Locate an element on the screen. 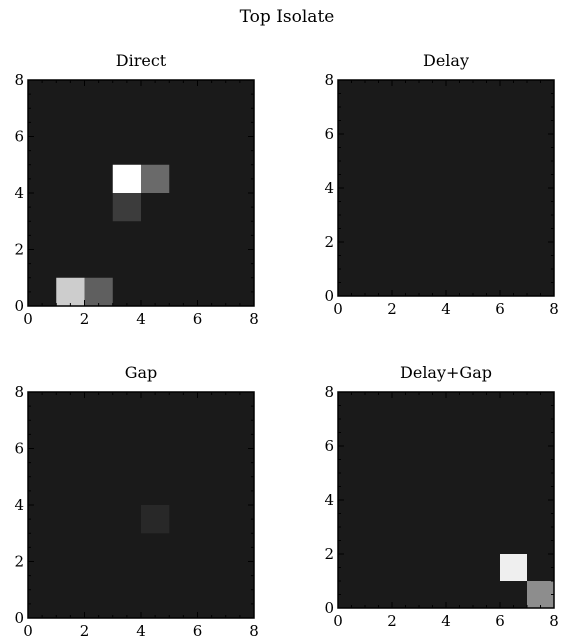  panel-title: Delay is located at coordinates (446, 60).